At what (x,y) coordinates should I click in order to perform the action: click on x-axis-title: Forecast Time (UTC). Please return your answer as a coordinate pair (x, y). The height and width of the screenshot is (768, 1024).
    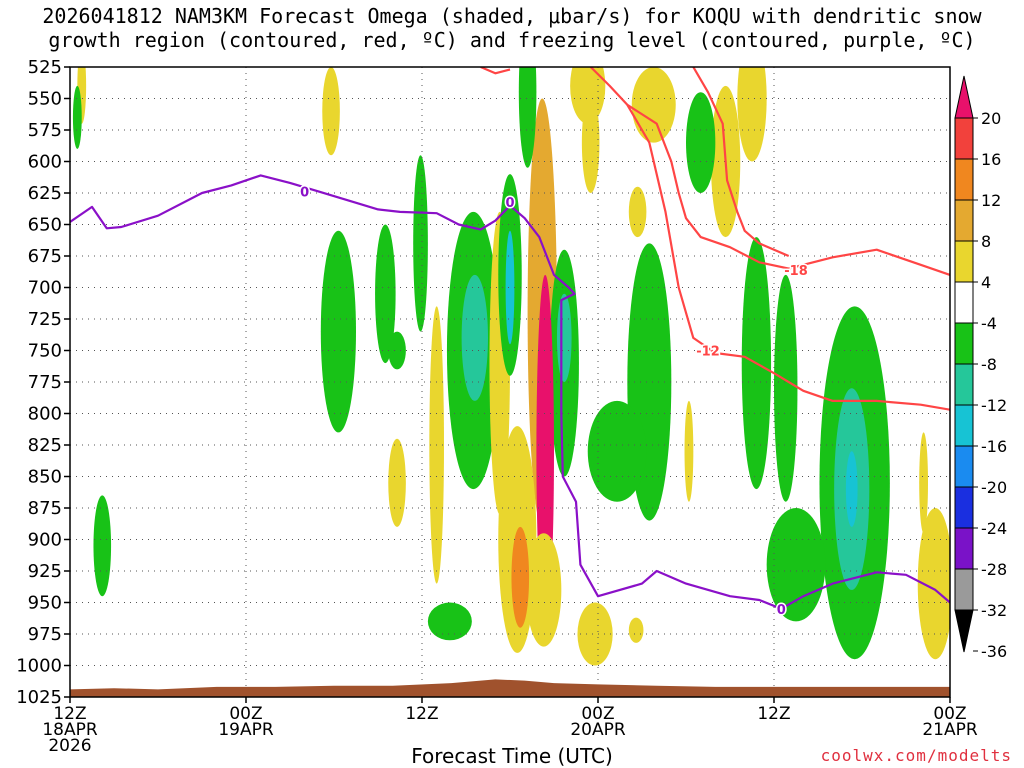
    Looking at the image, I should click on (512, 756).